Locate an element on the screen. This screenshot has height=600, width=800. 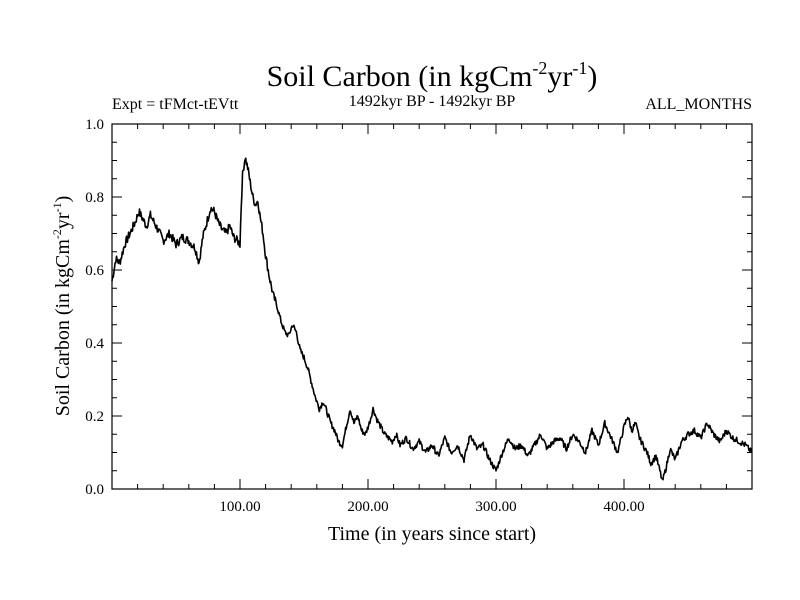
experiment-label: Expt = tFMct-tEVtt is located at coordinates (175, 104).